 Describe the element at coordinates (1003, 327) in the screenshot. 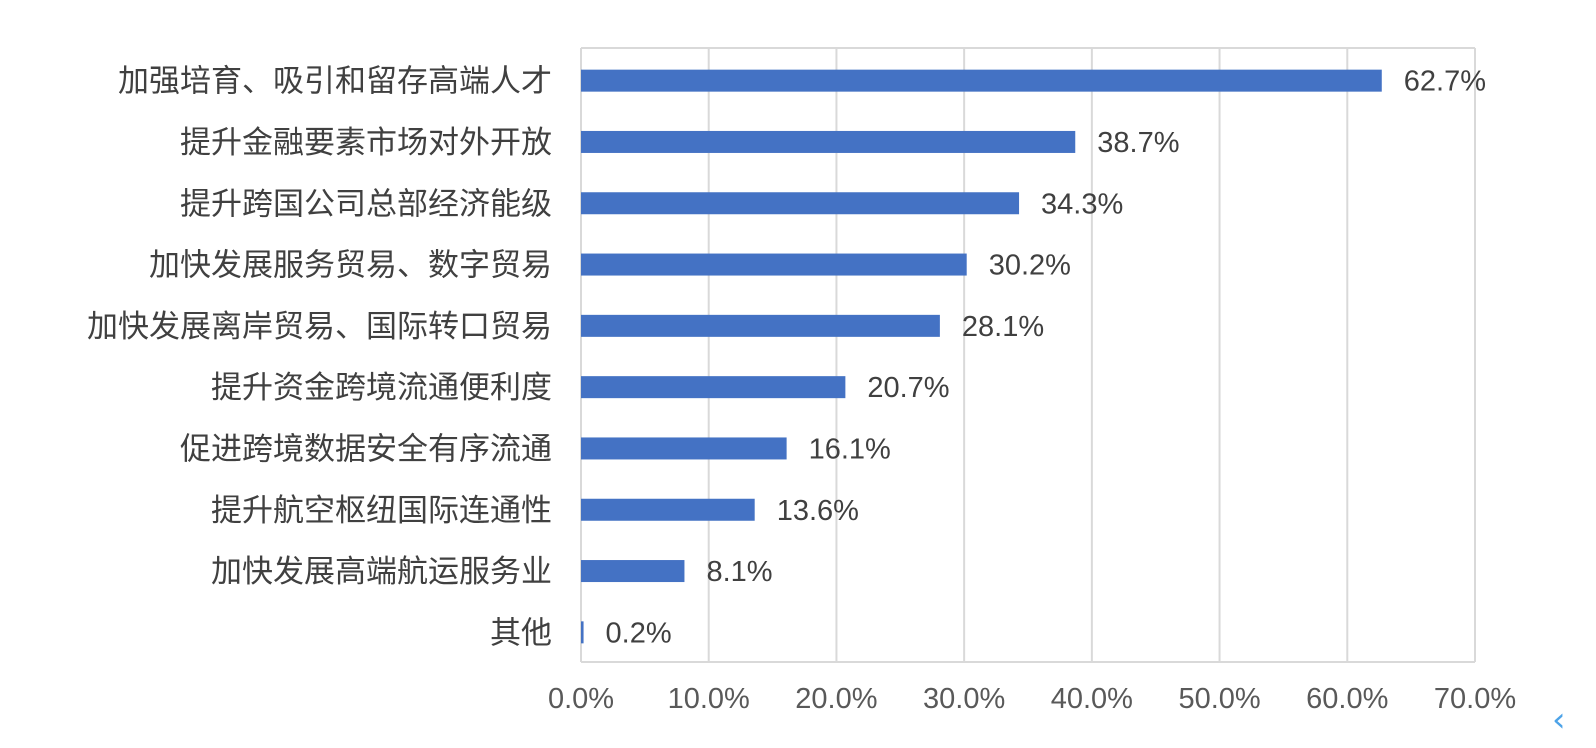

I see `data-label: 28.1%` at that location.